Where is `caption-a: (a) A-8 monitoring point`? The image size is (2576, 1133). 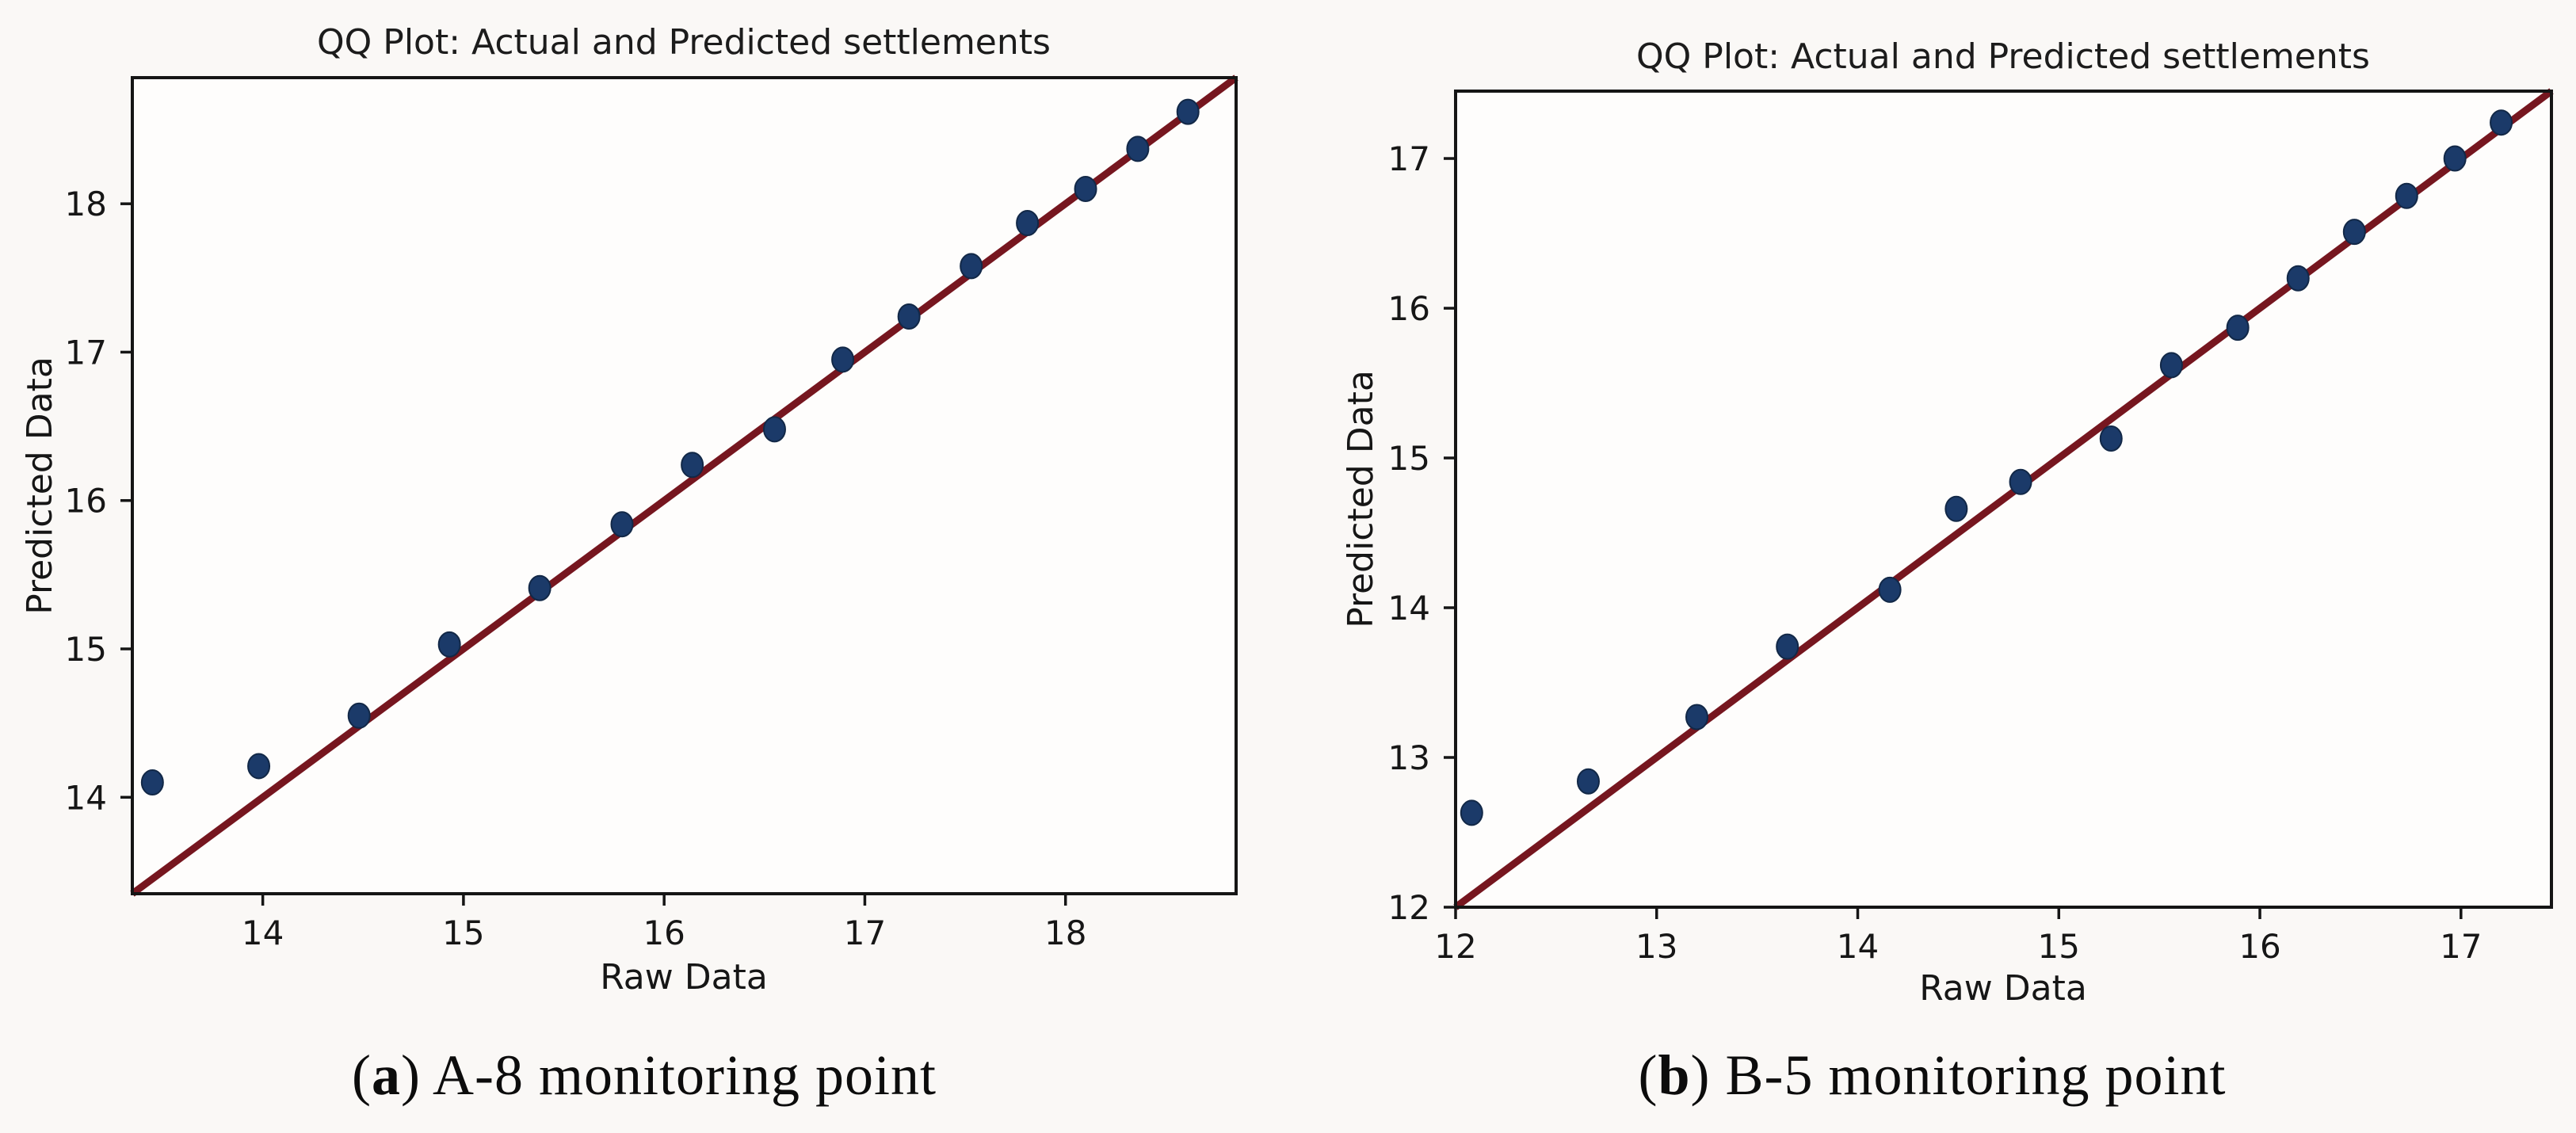
caption-a: (a) A-8 monitoring point is located at coordinates (644, 1075).